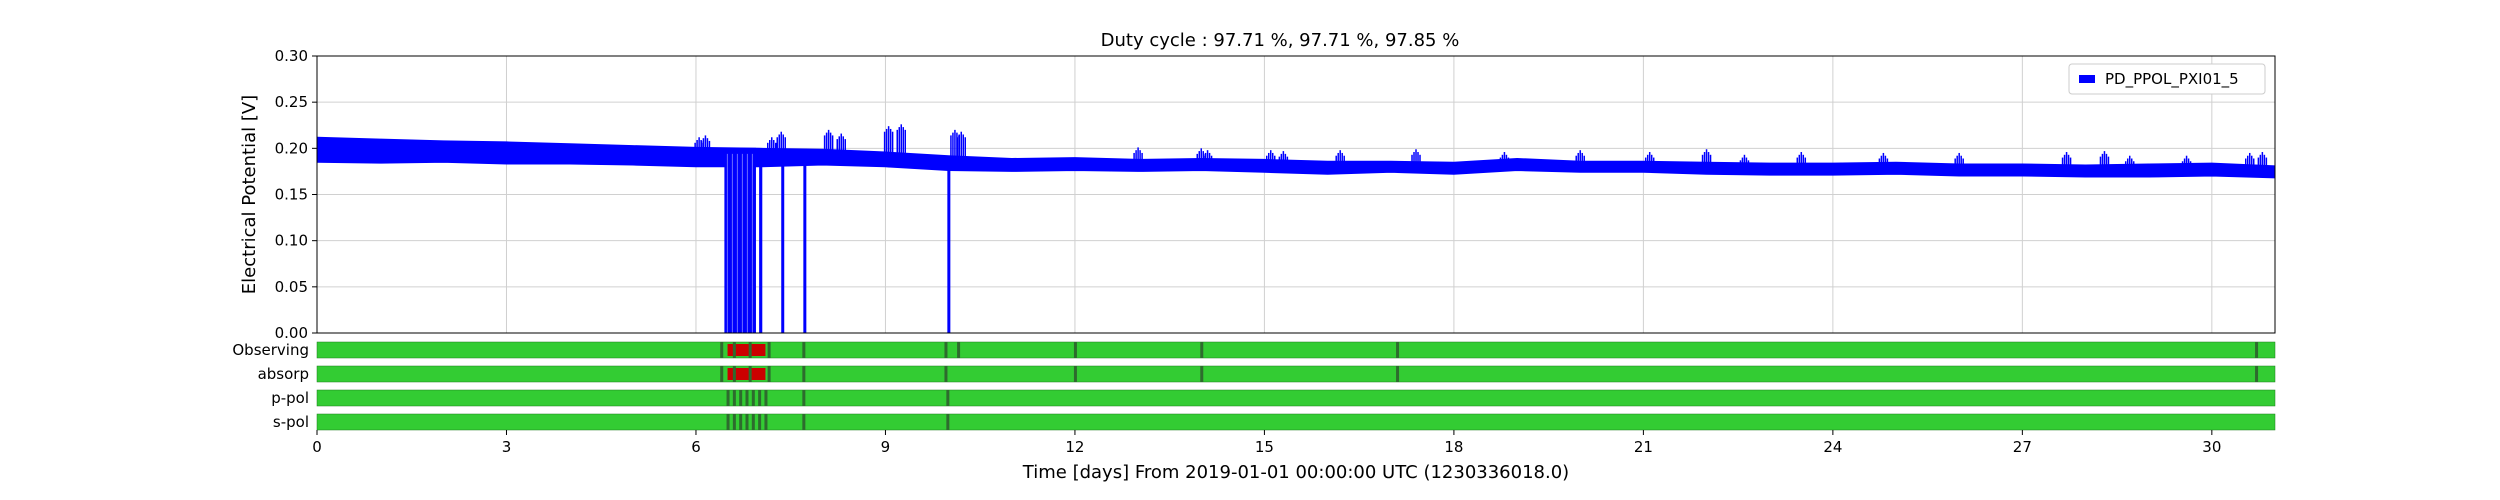 The image size is (2500, 500). What do you see at coordinates (317, 447) in the screenshot?
I see `x-tick-label: 0` at bounding box center [317, 447].